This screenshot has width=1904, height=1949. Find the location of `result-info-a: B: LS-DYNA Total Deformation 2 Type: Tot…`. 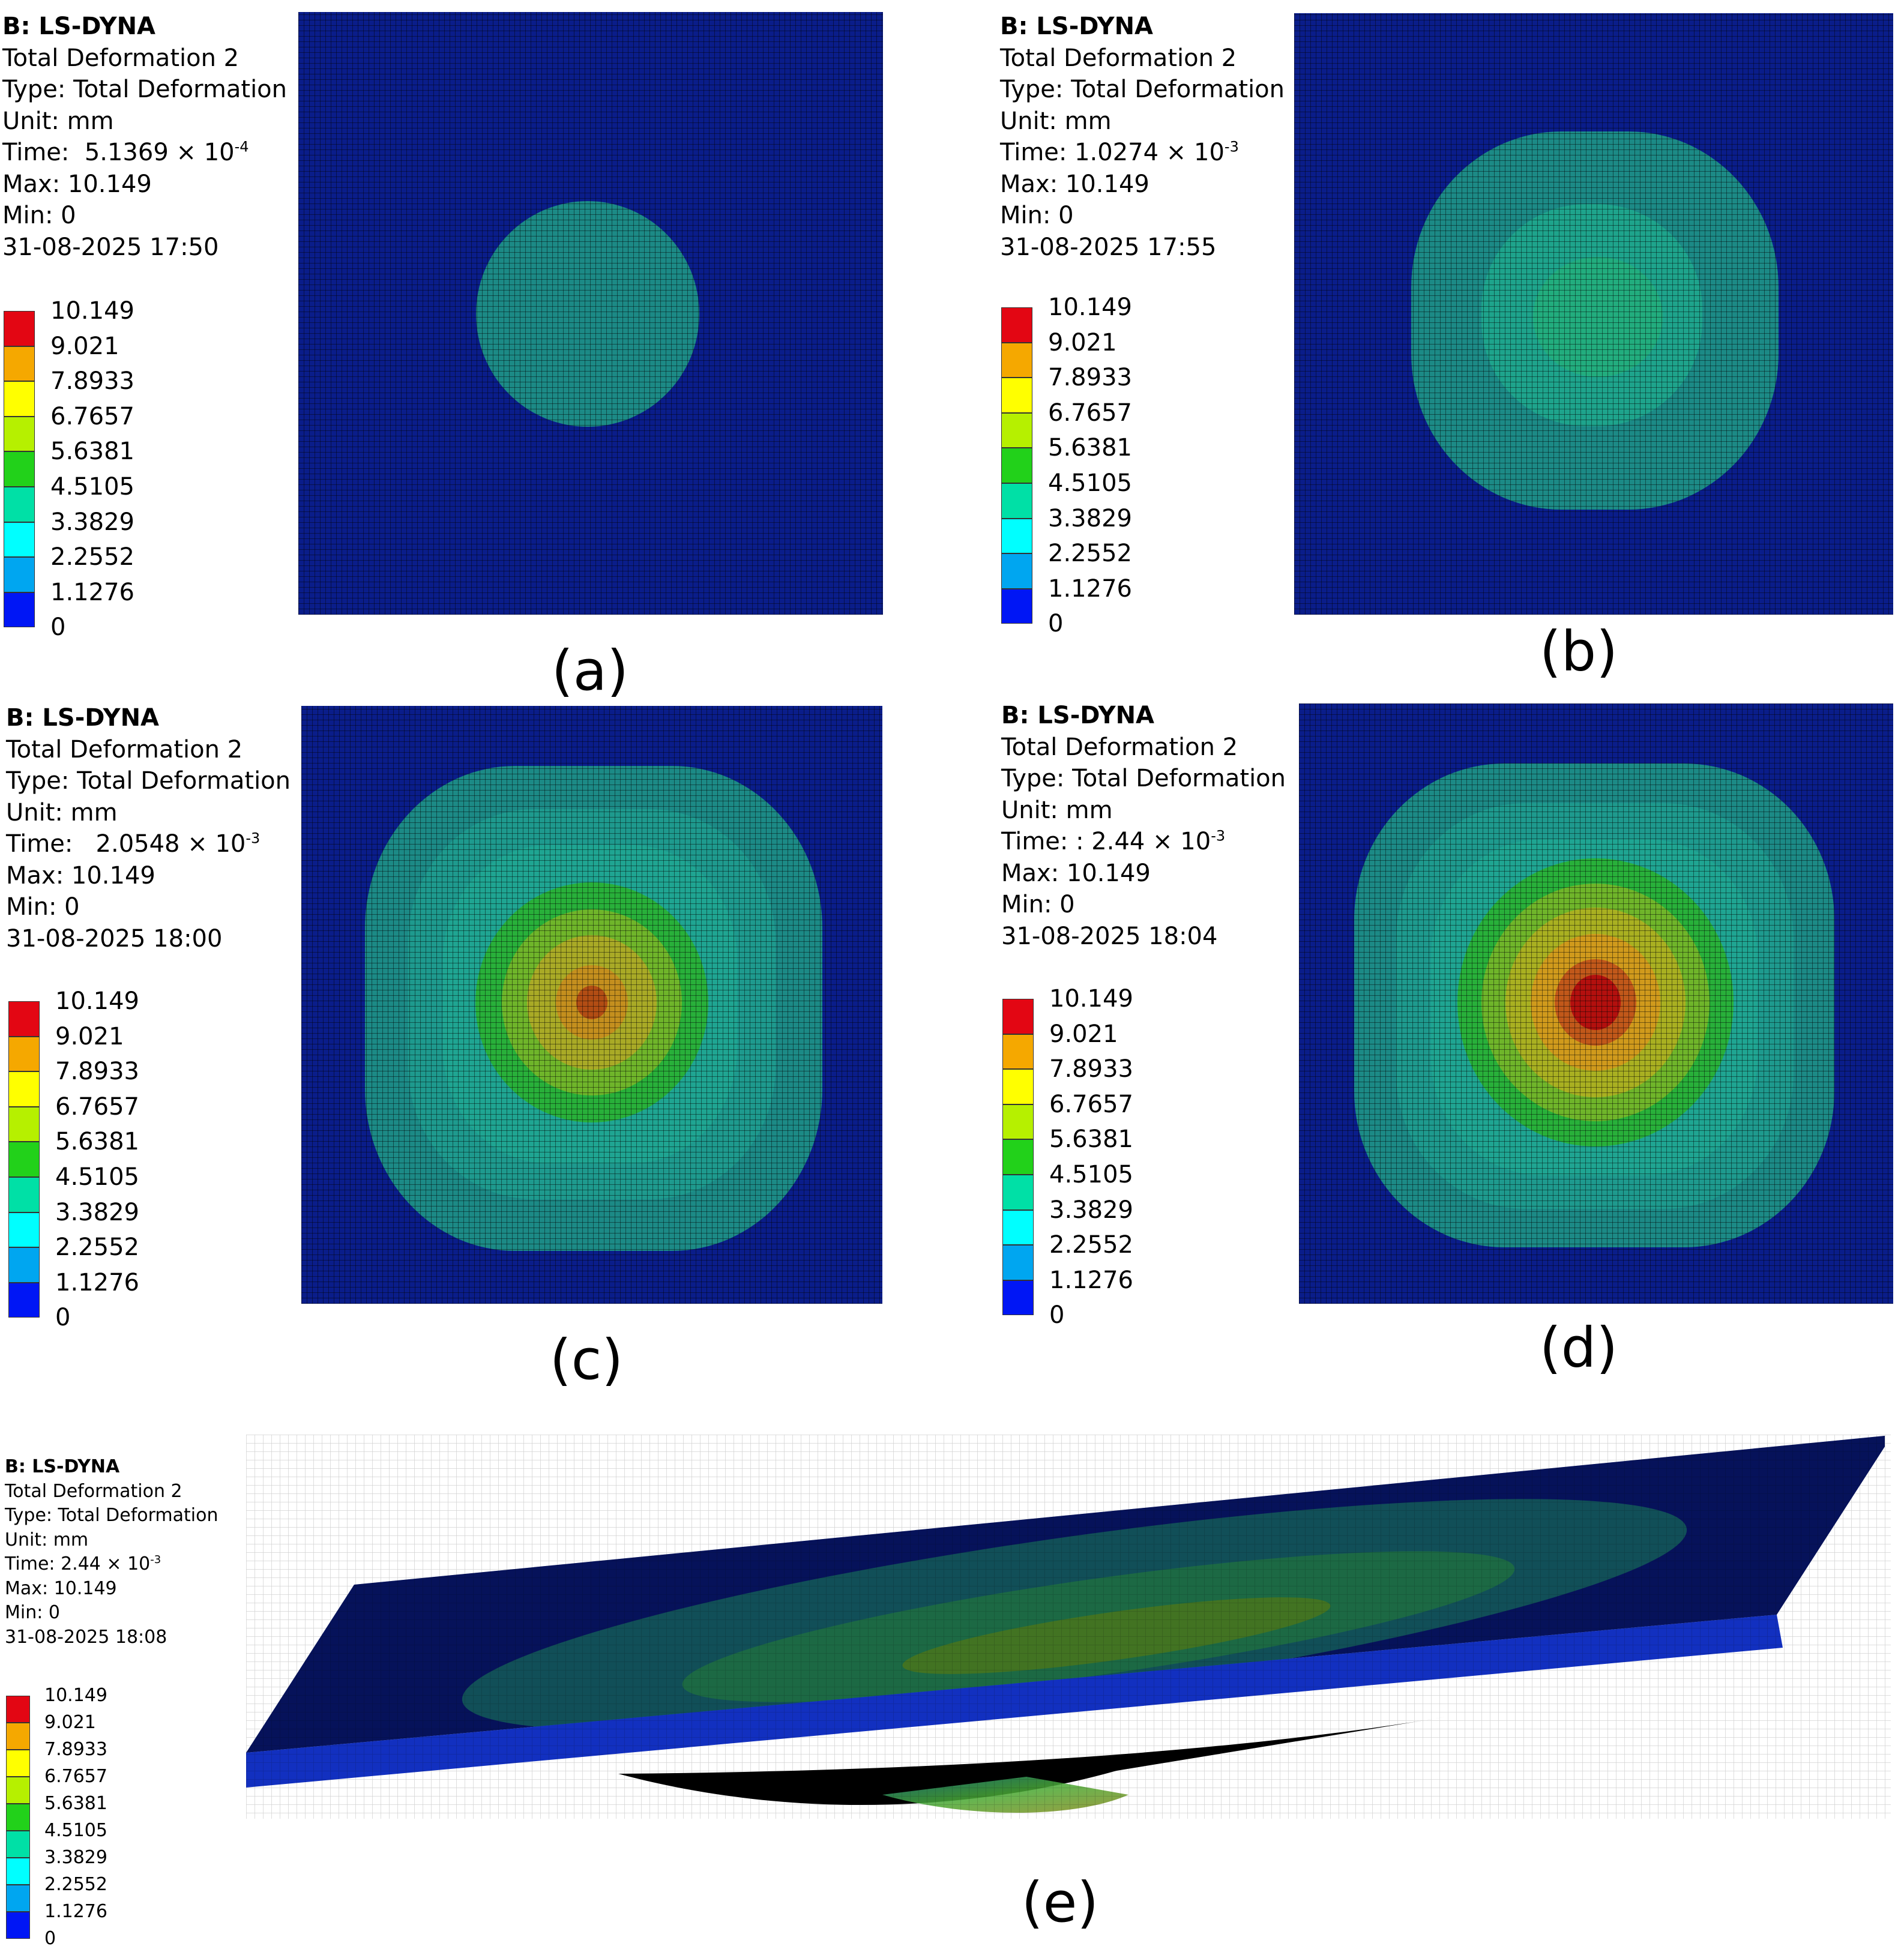

result-info-a: B: LS-DYNA Total Deformation 2 Type: Tot… is located at coordinates (145, 137).